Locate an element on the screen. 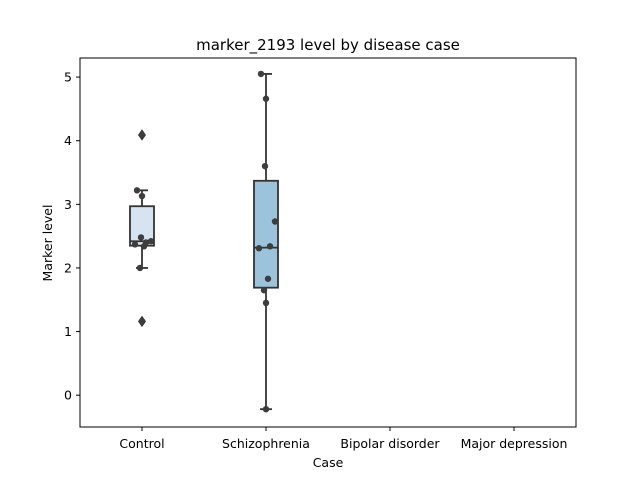 The height and width of the screenshot is (480, 640). y-tick-label: 5 is located at coordinates (68, 77).